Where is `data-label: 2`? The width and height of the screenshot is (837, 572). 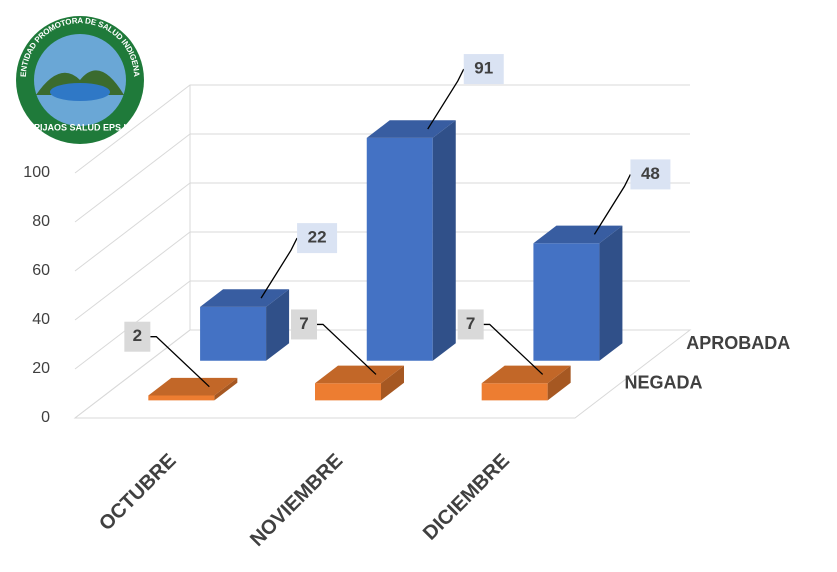 data-label: 2 is located at coordinates (137, 335).